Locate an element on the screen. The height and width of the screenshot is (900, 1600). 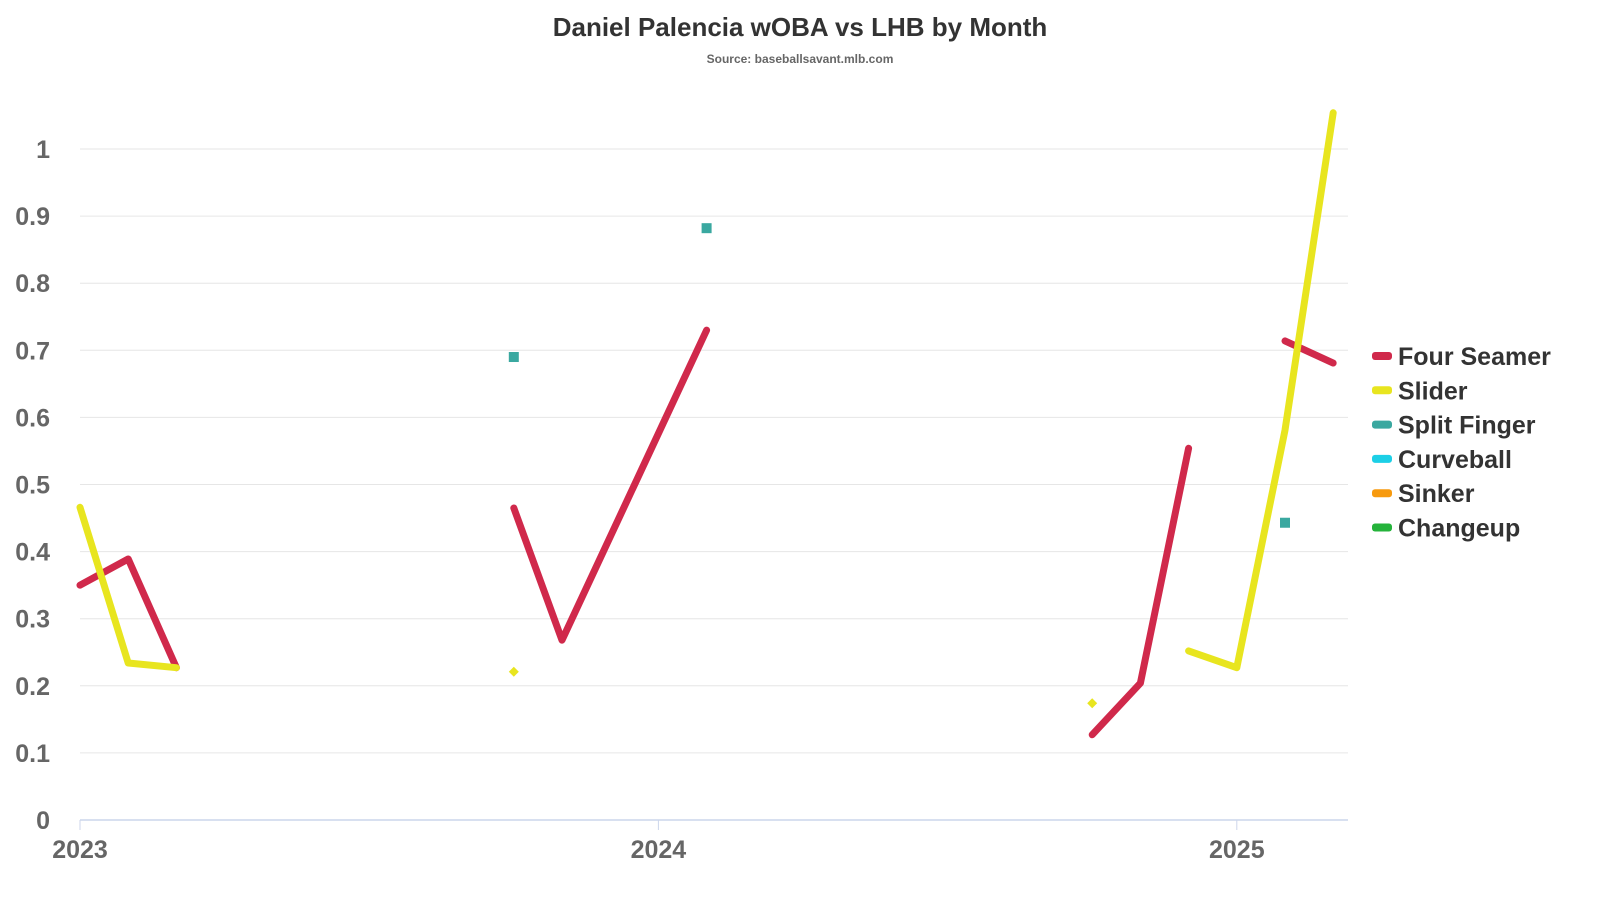
chart-title: Daniel Palencia wOBA vs LHB by Month is located at coordinates (800, 27).